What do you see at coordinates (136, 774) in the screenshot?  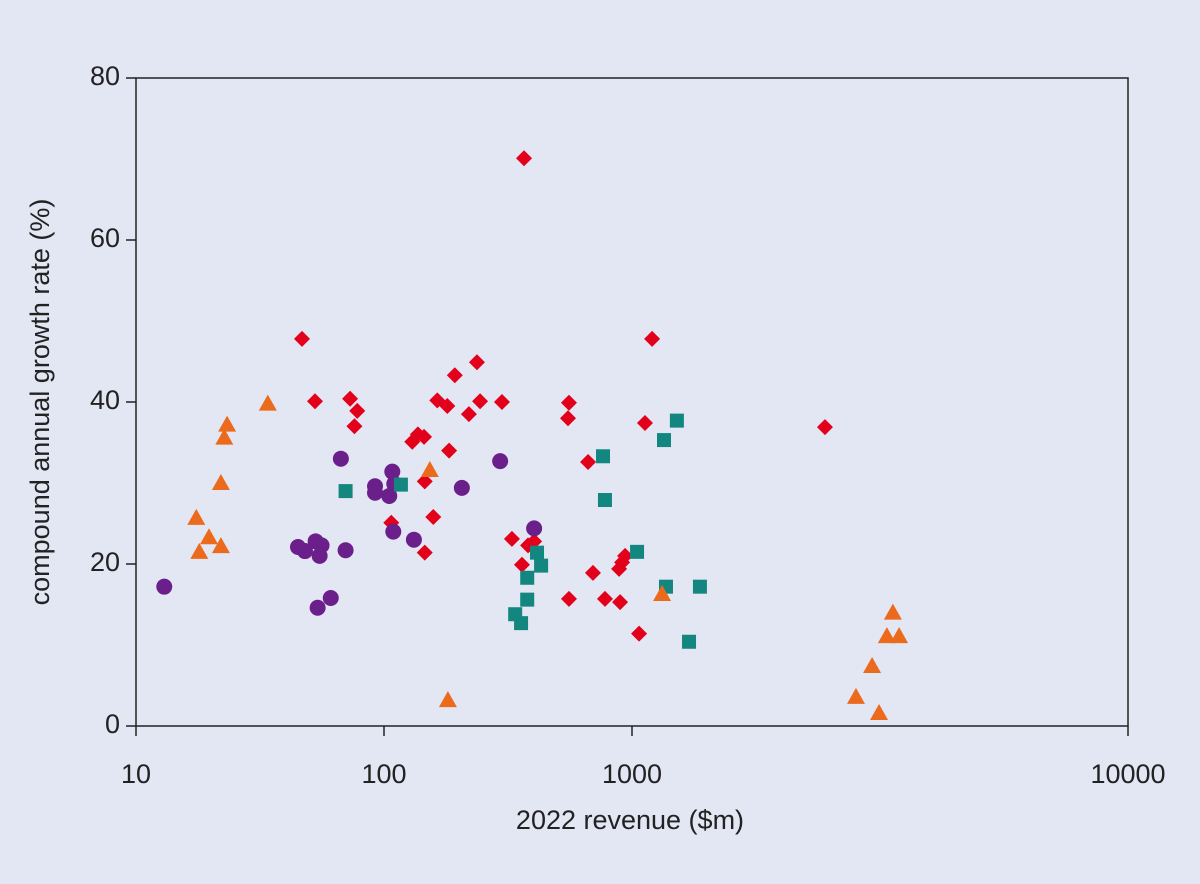 I see `x-tick-label: 10` at bounding box center [136, 774].